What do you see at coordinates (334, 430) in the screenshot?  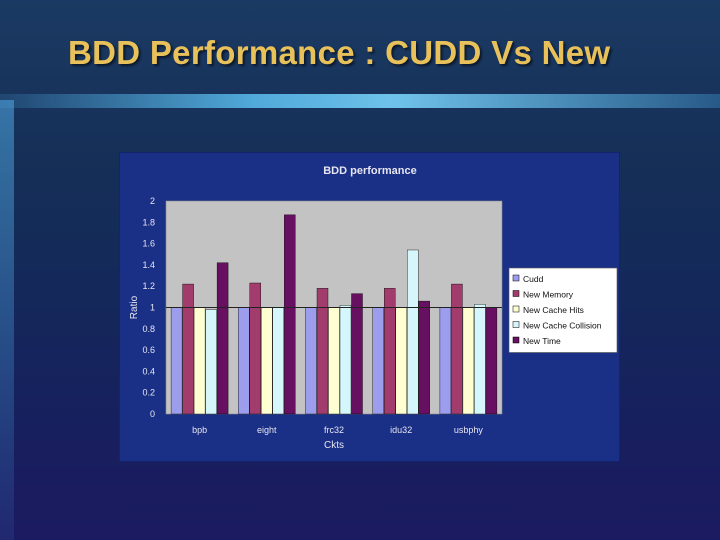 I see `x-tick-label: frc32` at bounding box center [334, 430].